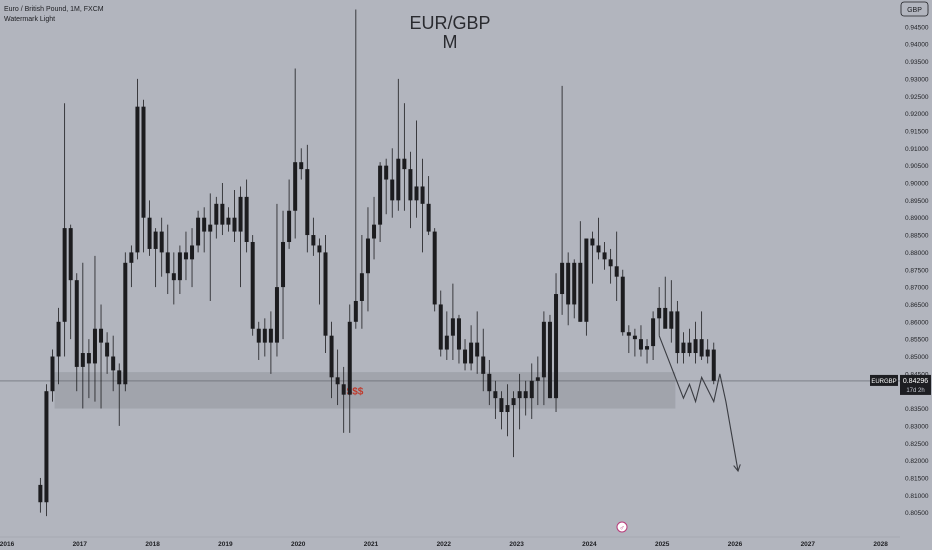 The height and width of the screenshot is (550, 932). Describe the element at coordinates (880, 544) in the screenshot. I see `time-tick-label: 2028` at that location.